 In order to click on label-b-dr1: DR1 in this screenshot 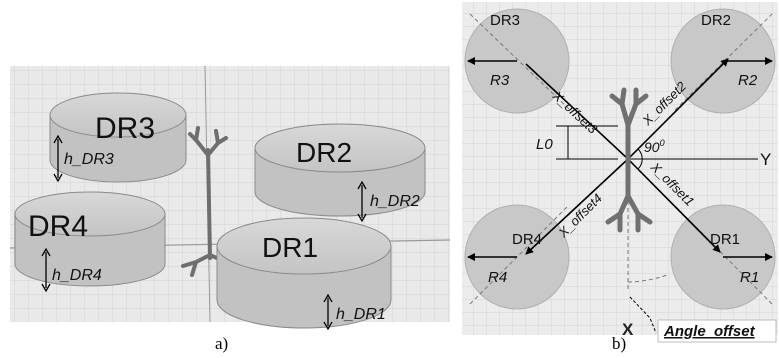, I will do `click(725, 239)`.